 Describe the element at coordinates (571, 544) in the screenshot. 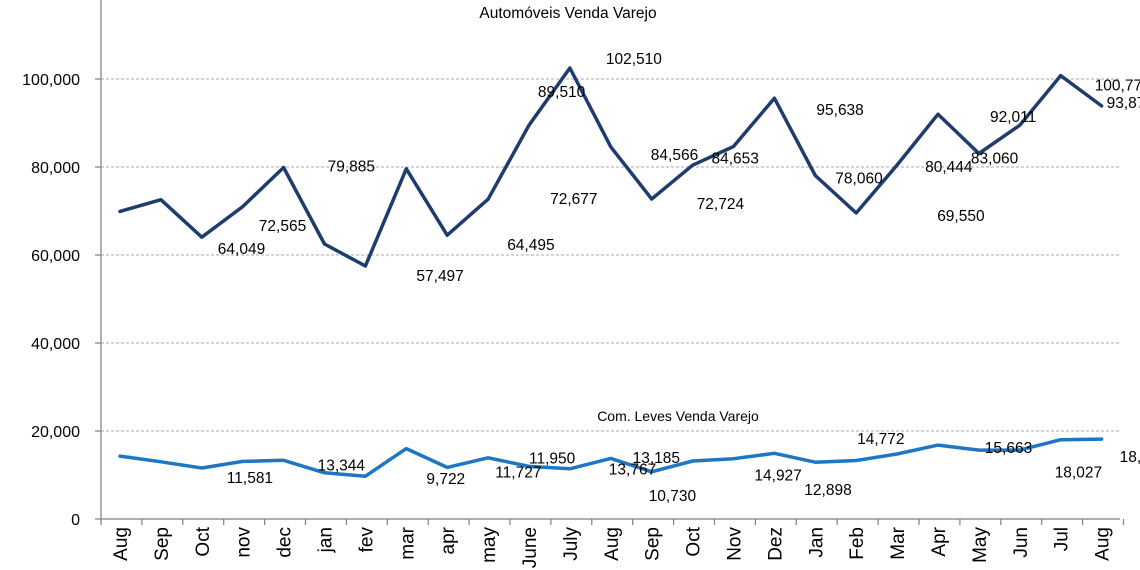

I see `x-tick-label: July` at that location.